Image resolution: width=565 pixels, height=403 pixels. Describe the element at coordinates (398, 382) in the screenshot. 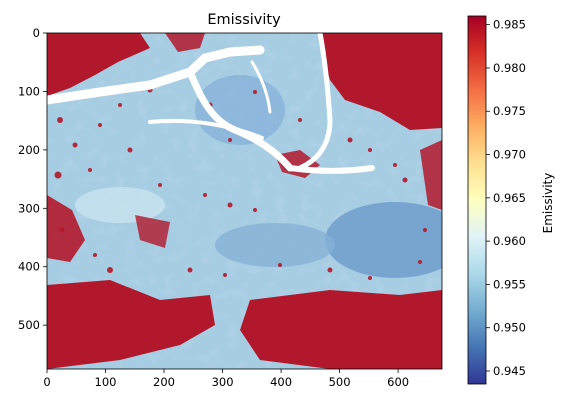

I see `x-tick-label: 600` at that location.